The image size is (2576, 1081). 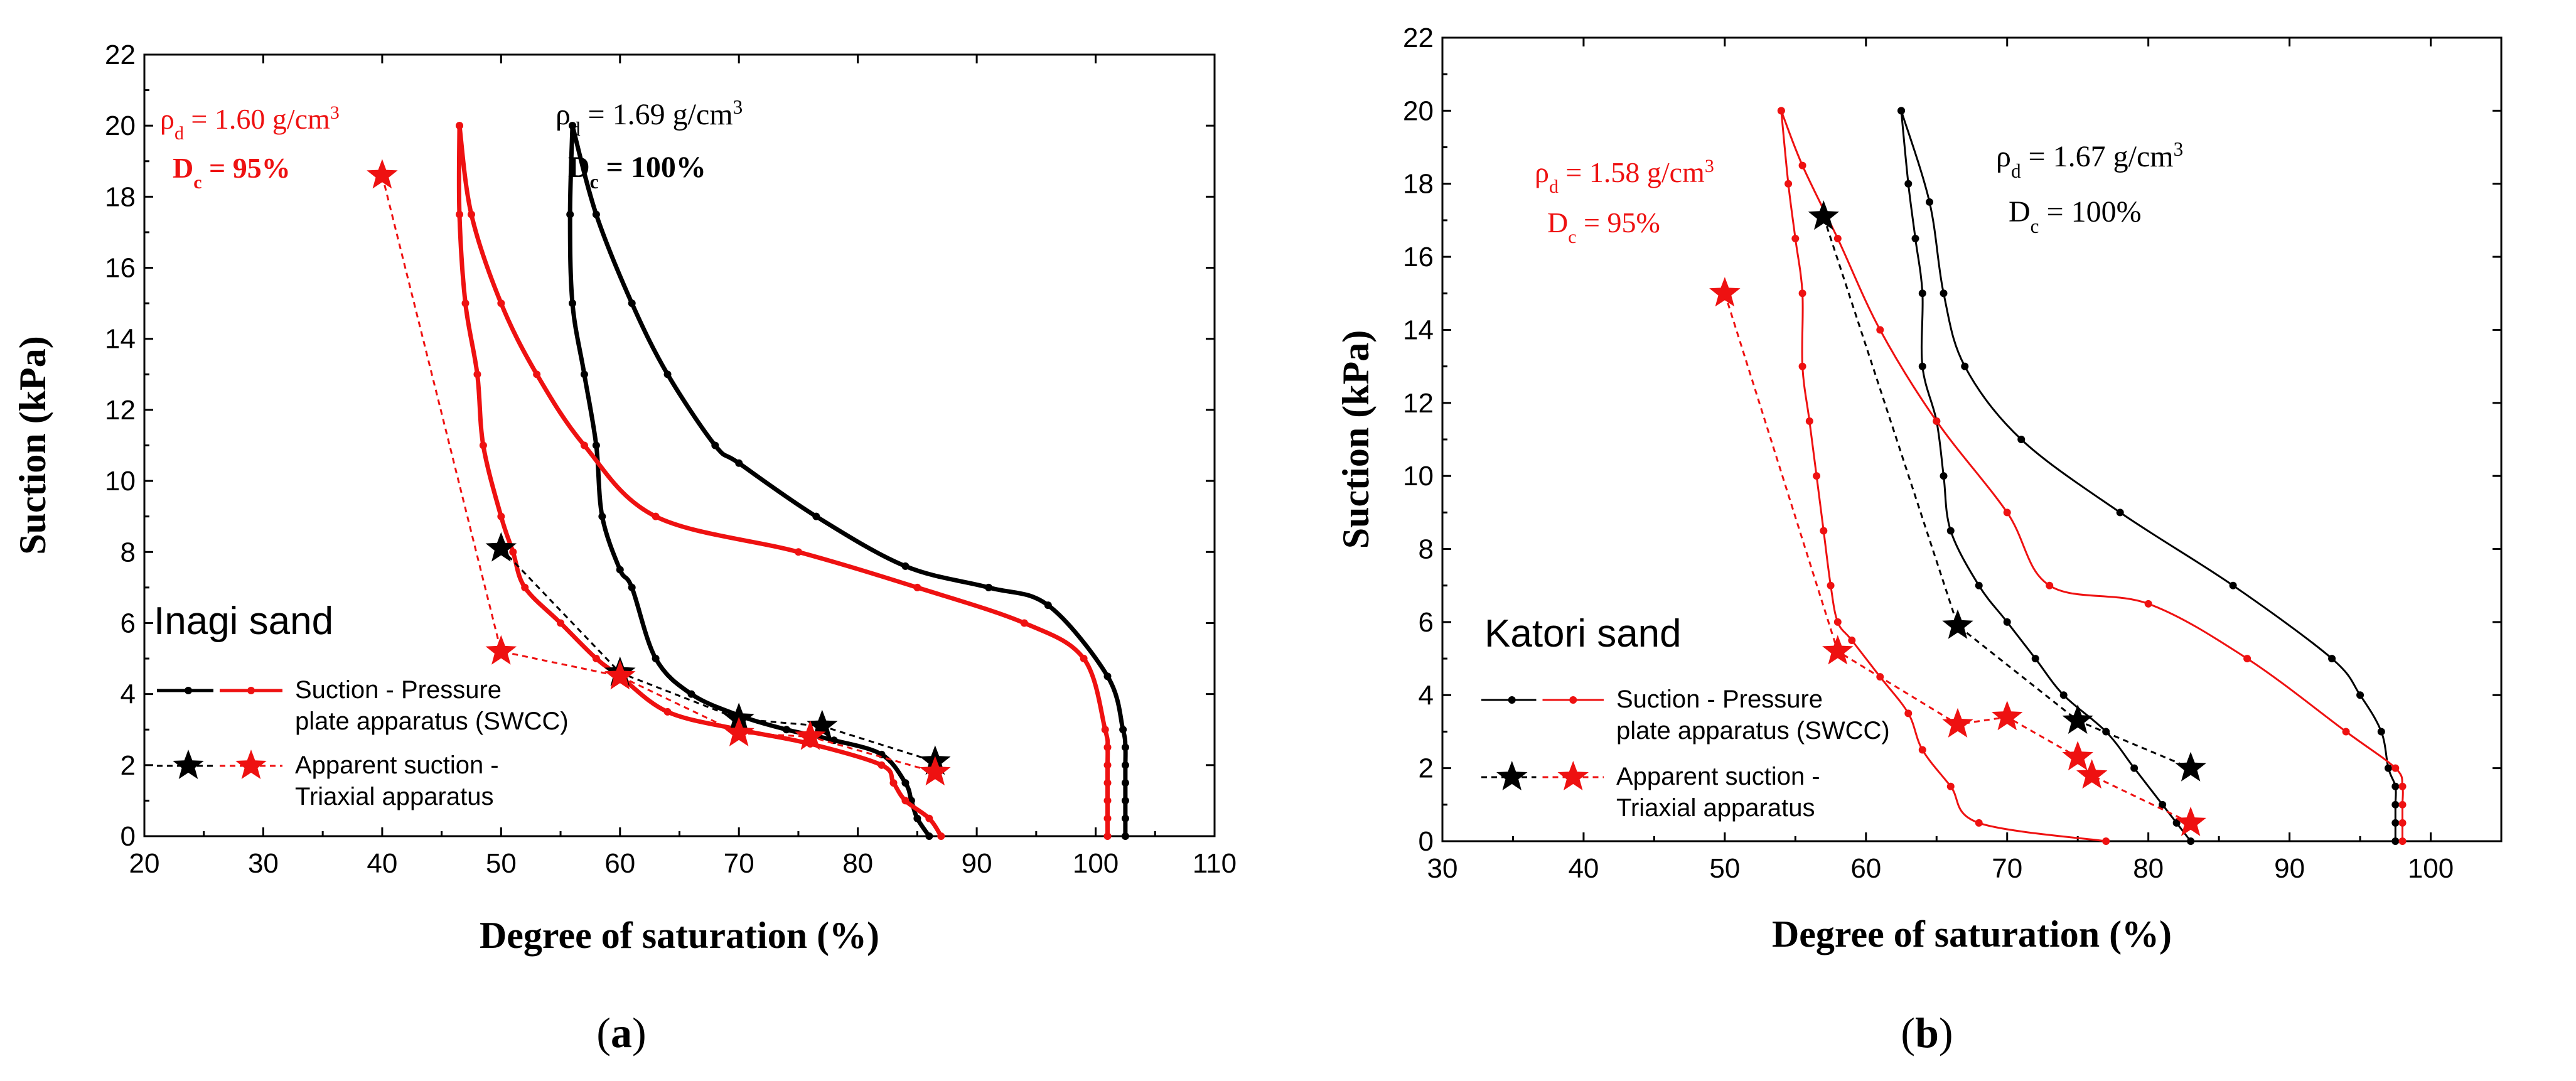 I want to click on legend-entry-star: Apparent suction - Triaxial apparatus, so click(x=1650, y=791).